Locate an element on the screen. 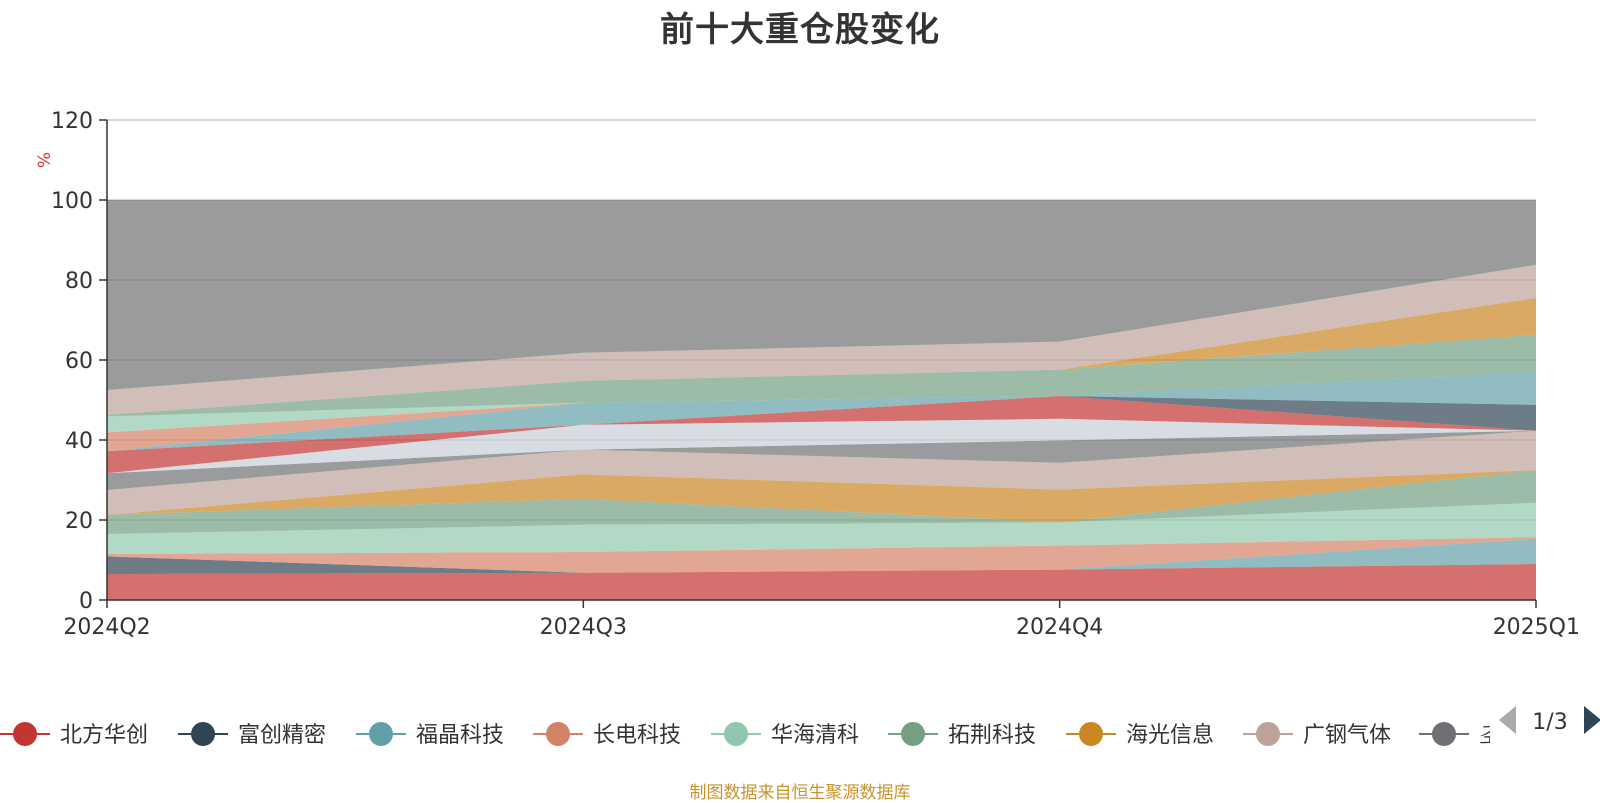 This screenshot has height=803, width=1600. legend-item: 长电科技 is located at coordinates (607, 735).